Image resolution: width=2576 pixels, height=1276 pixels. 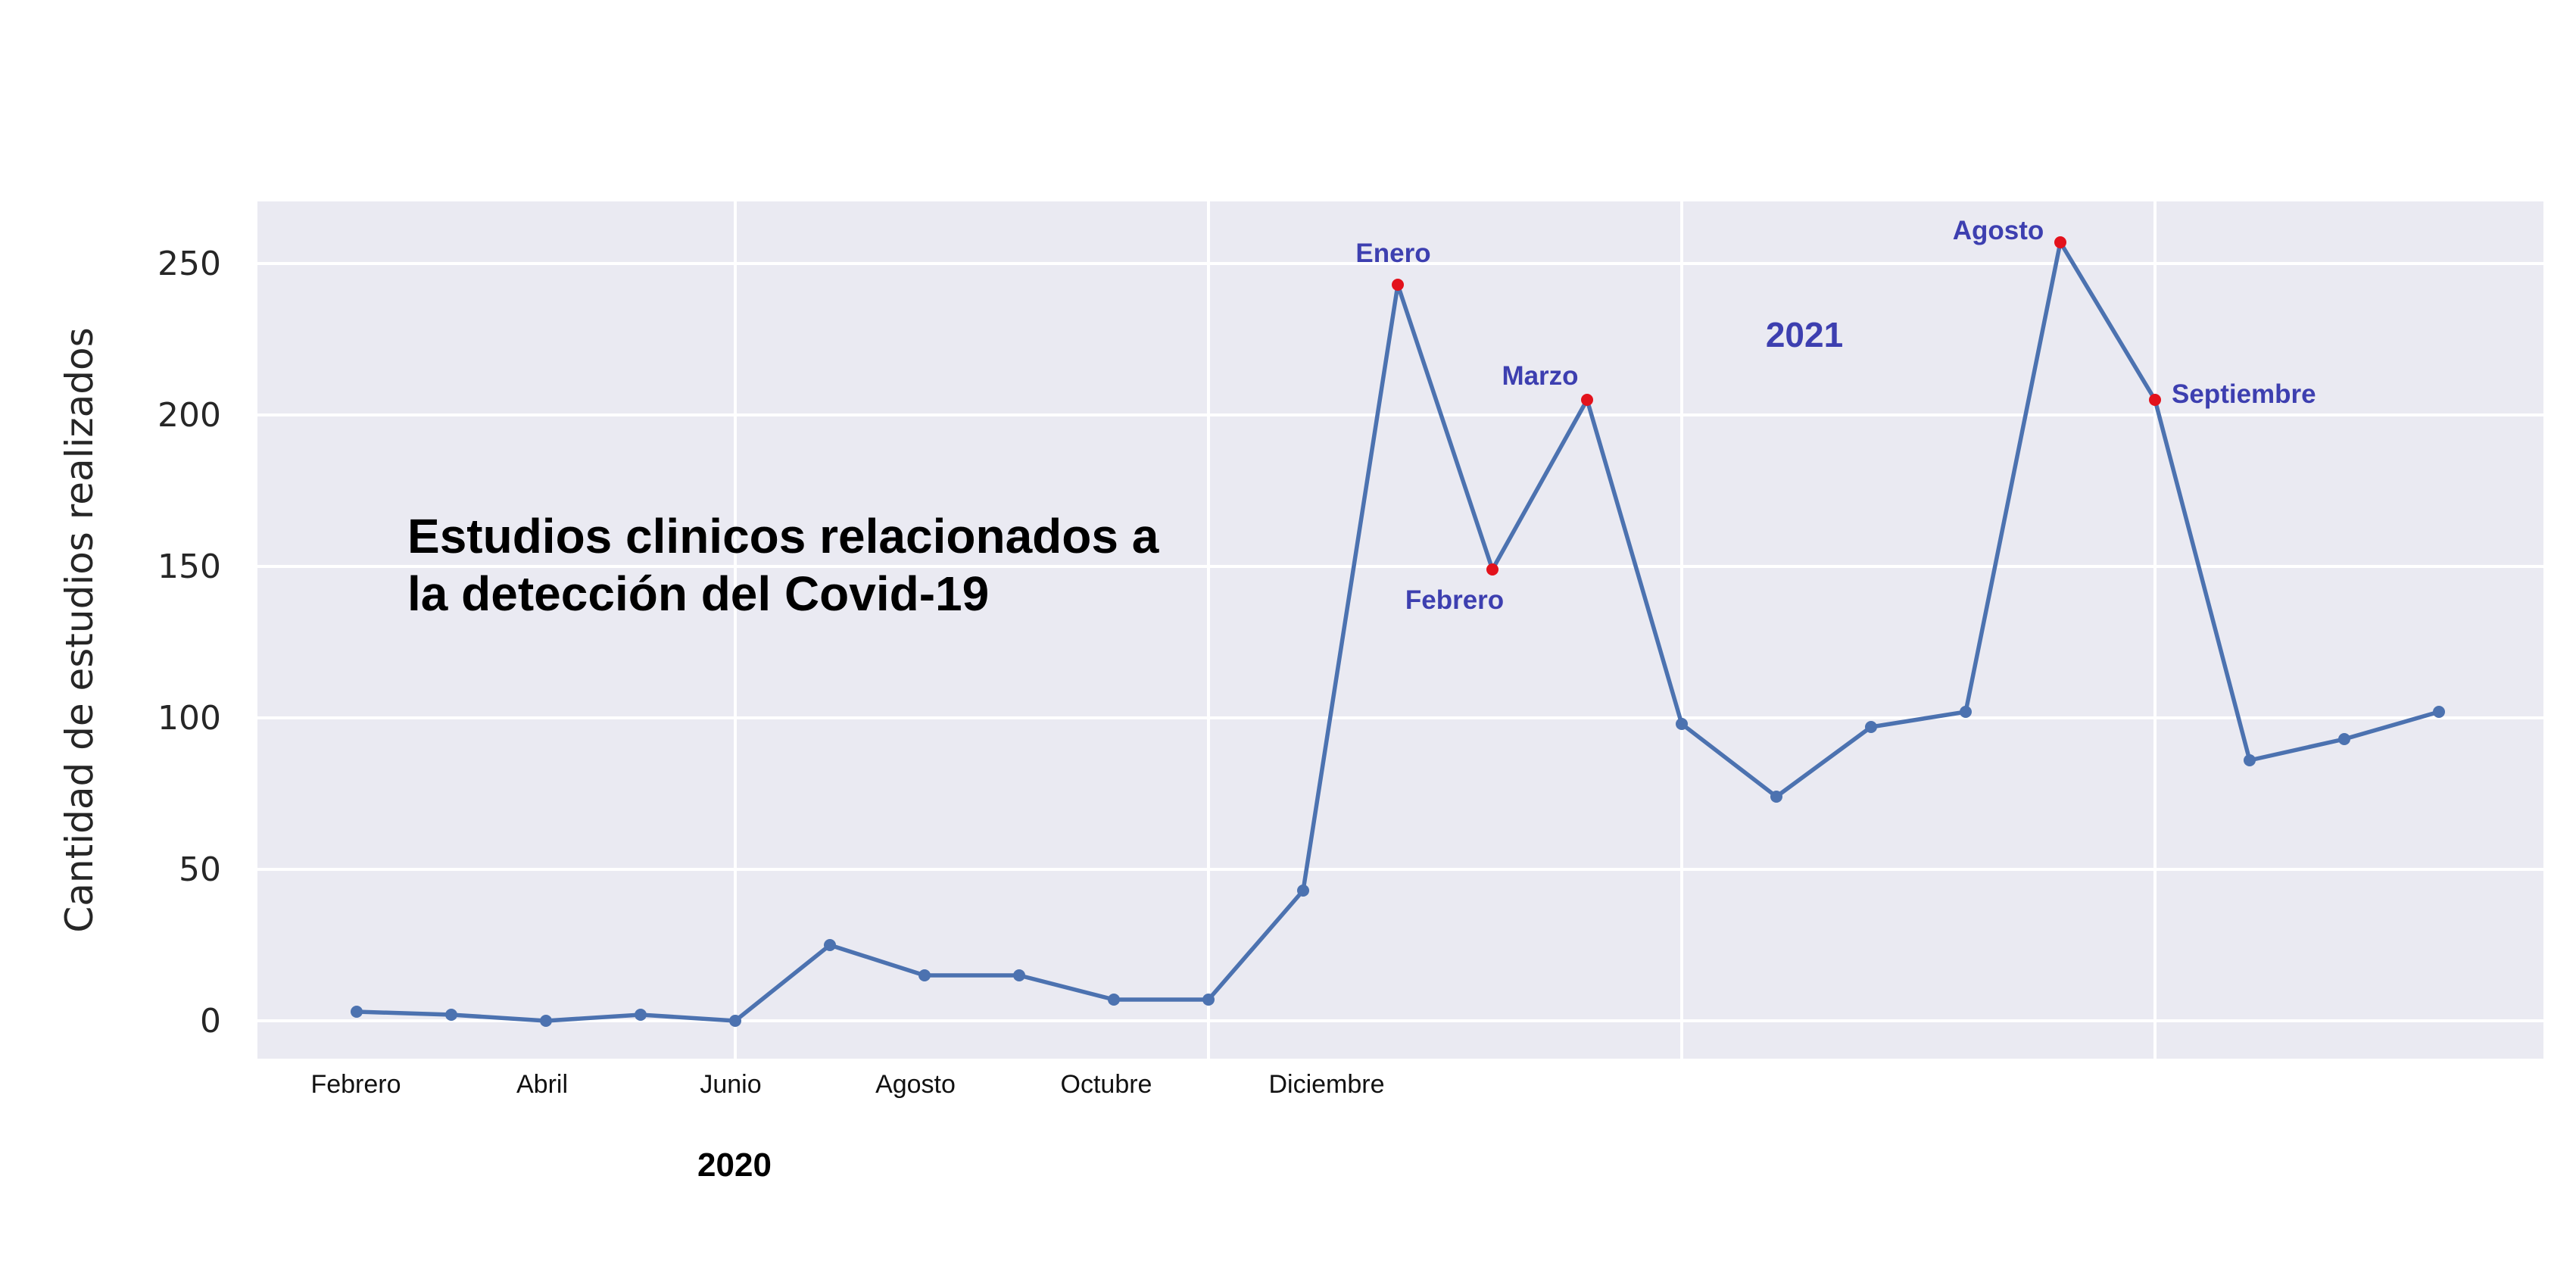 What do you see at coordinates (189, 264) in the screenshot?
I see `y-tick-label: 250` at bounding box center [189, 264].